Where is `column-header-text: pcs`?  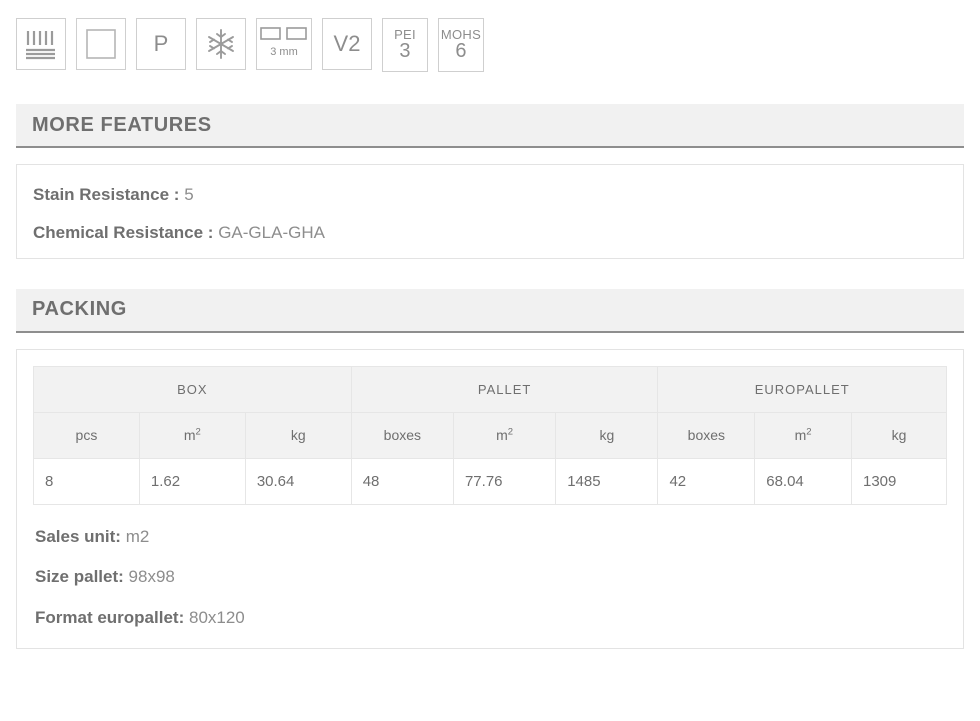 column-header-text: pcs is located at coordinates (86, 435).